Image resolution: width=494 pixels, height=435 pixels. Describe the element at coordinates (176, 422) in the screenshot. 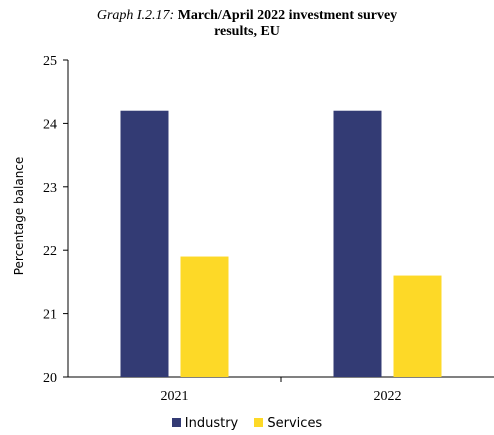

I see `legend-swatch-industry` at that location.